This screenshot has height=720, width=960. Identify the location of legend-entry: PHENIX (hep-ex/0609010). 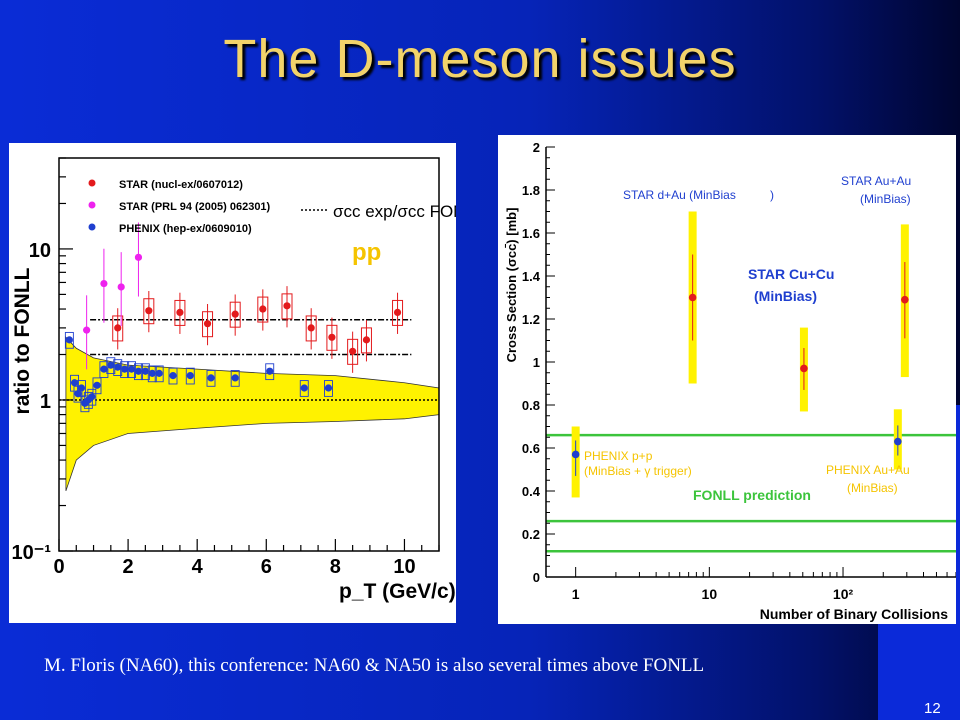
(185, 229).